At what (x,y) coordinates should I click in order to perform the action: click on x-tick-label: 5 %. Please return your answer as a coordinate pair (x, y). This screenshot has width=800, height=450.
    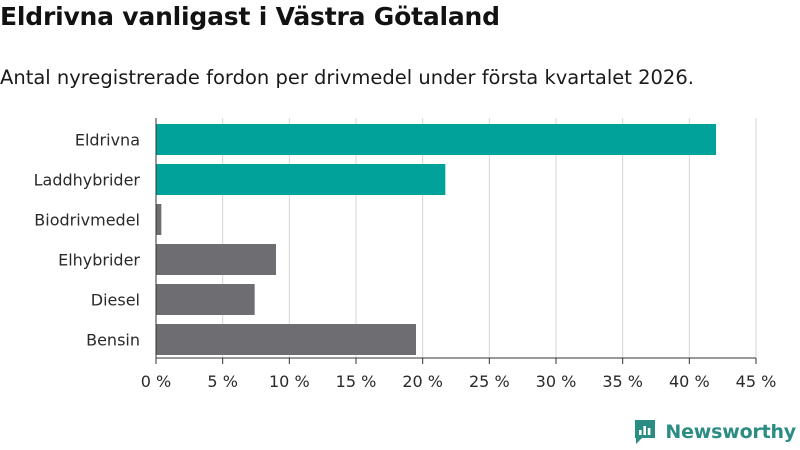
    Looking at the image, I should click on (222, 381).